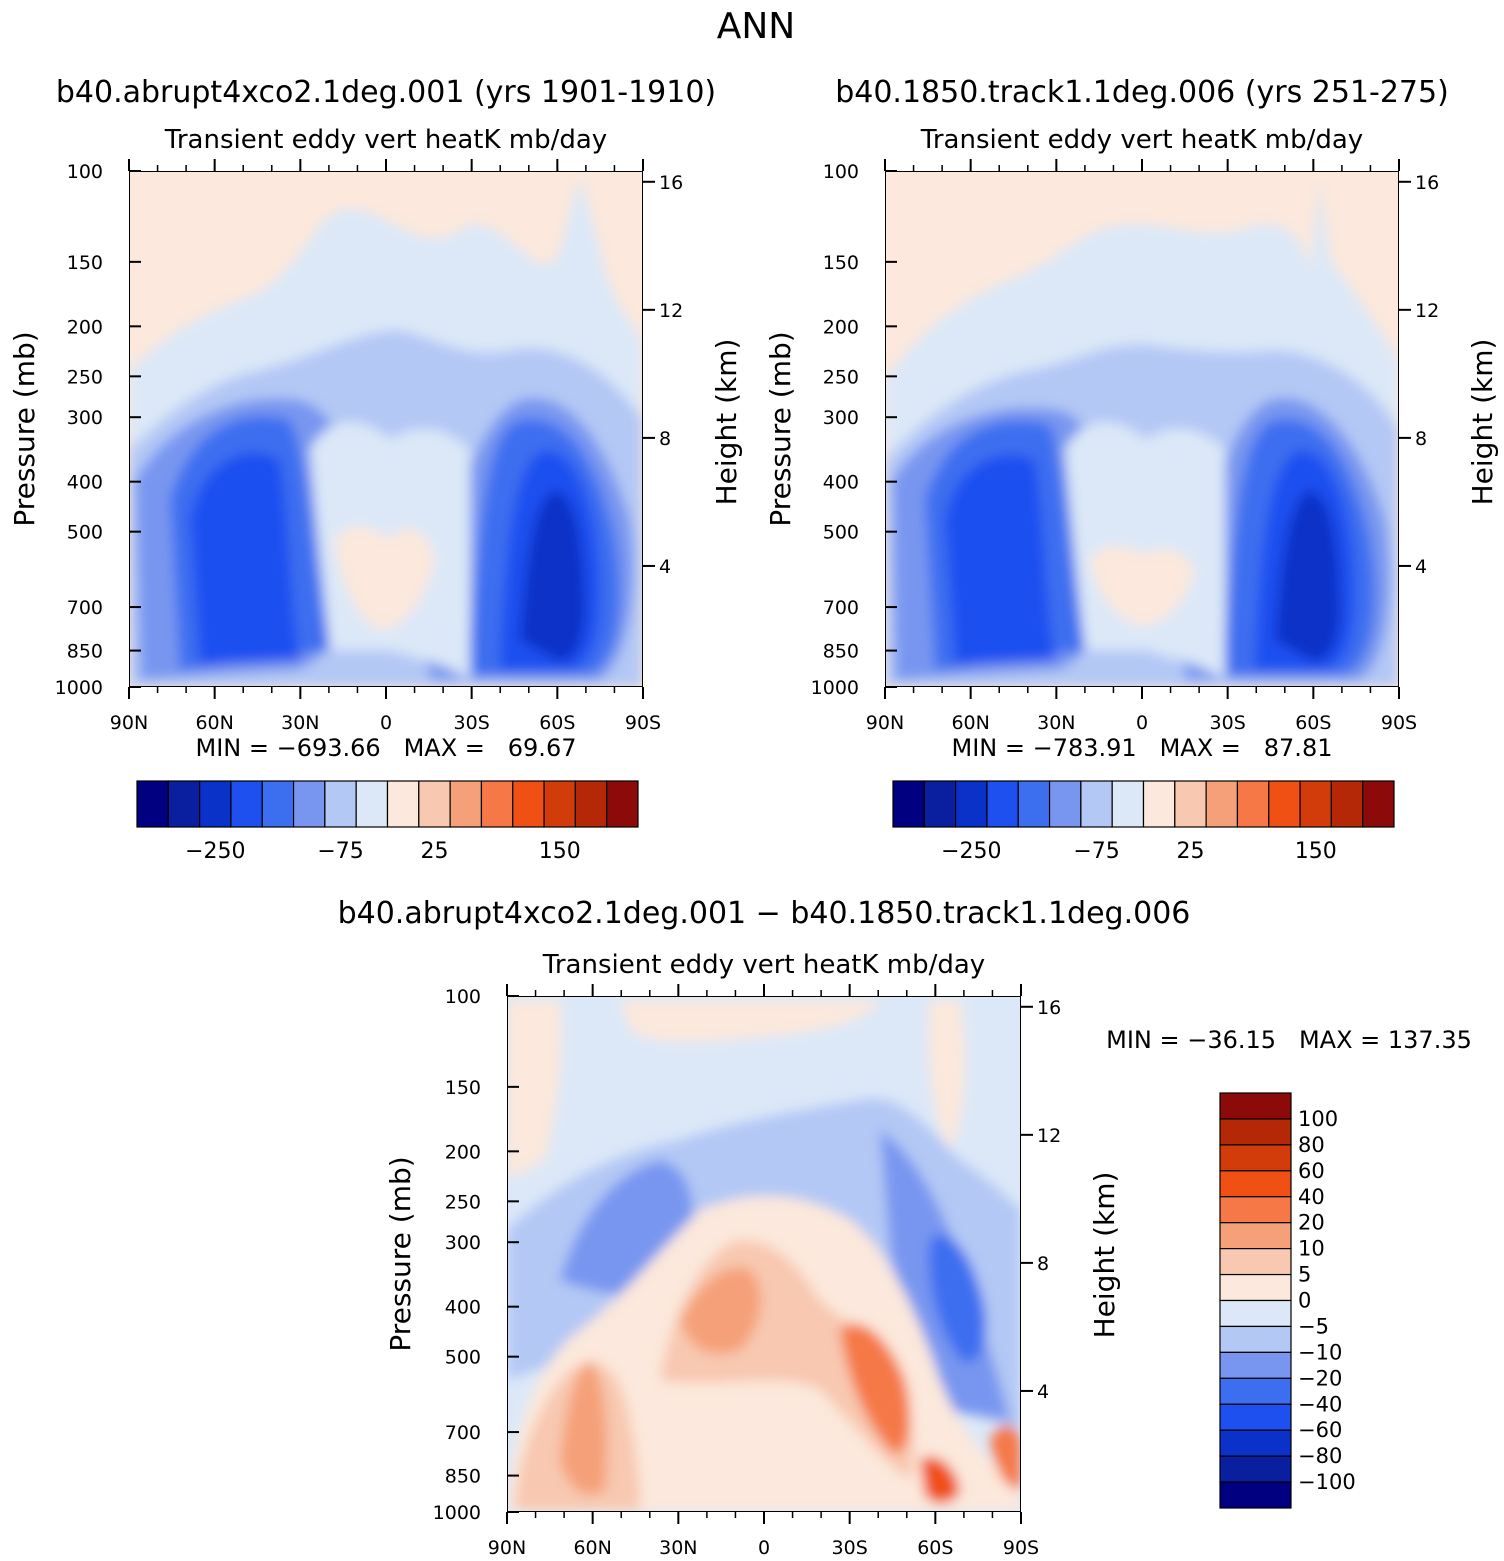 This screenshot has width=1504, height=1561. I want to click on panel-1-y2-axis-label: Height (km), so click(726, 422).